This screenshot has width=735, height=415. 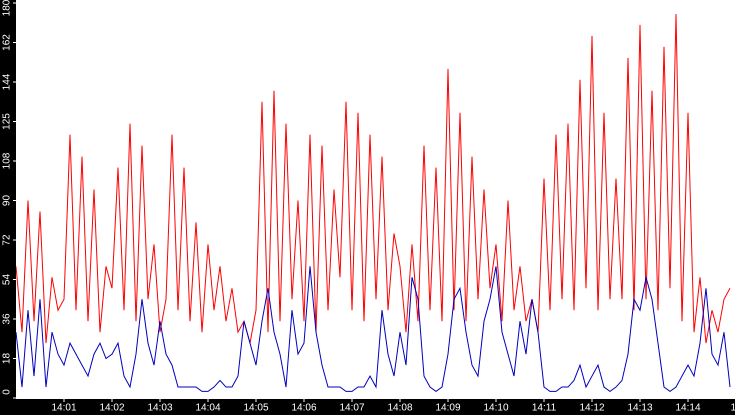 What do you see at coordinates (7, 81) in the screenshot?
I see `y-tick-label: 144` at bounding box center [7, 81].